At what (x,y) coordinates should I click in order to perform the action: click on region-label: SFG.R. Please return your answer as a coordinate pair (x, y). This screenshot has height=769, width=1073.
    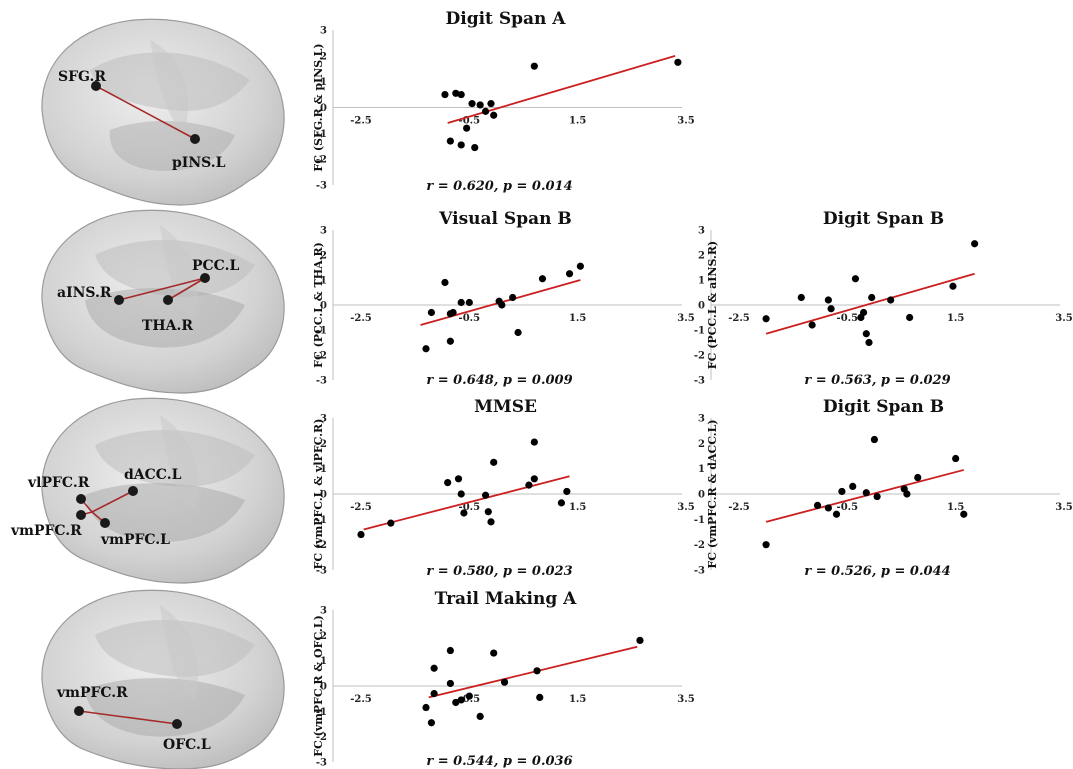
    Looking at the image, I should click on (82, 77).